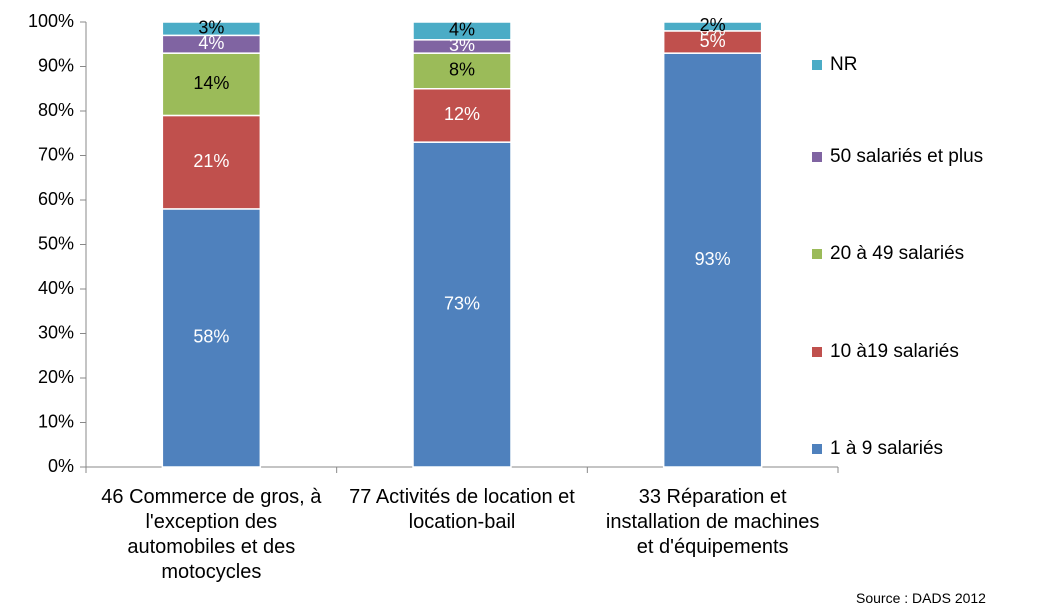  Describe the element at coordinates (56, 199) in the screenshot. I see `y-tick-label: 60%` at that location.